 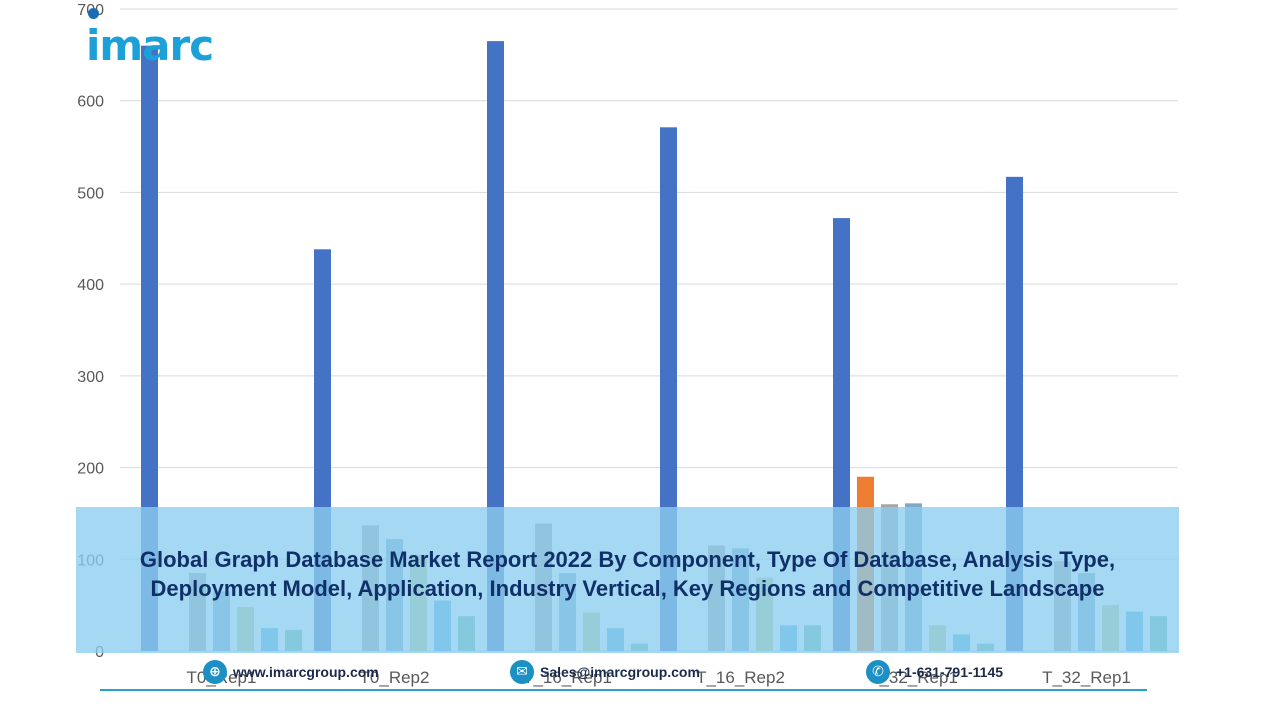 I want to click on logo-text: imarc, so click(x=150, y=45).